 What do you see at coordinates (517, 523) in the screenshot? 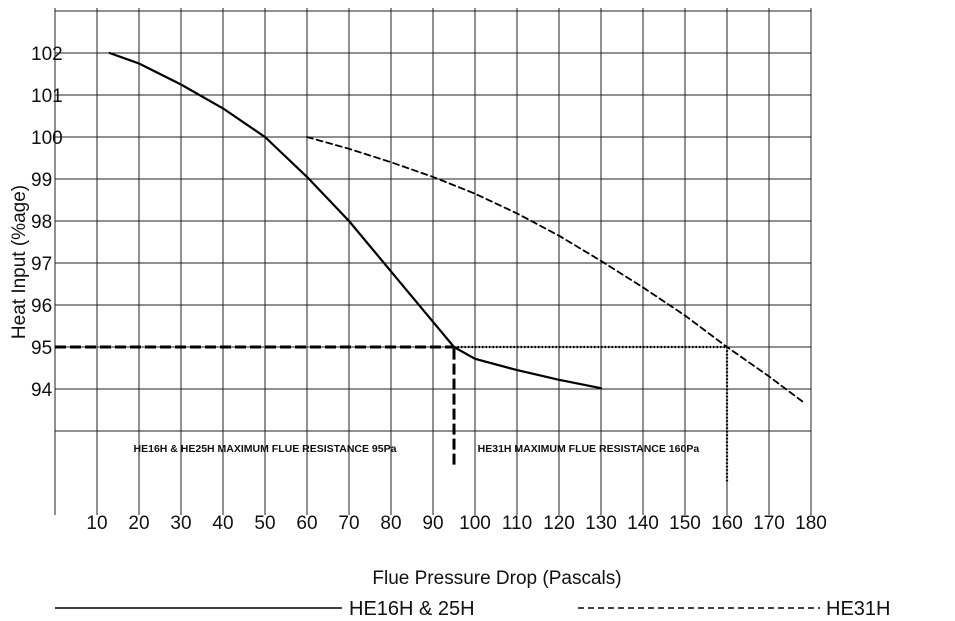
I see `x-tick-label: 110` at bounding box center [517, 523].